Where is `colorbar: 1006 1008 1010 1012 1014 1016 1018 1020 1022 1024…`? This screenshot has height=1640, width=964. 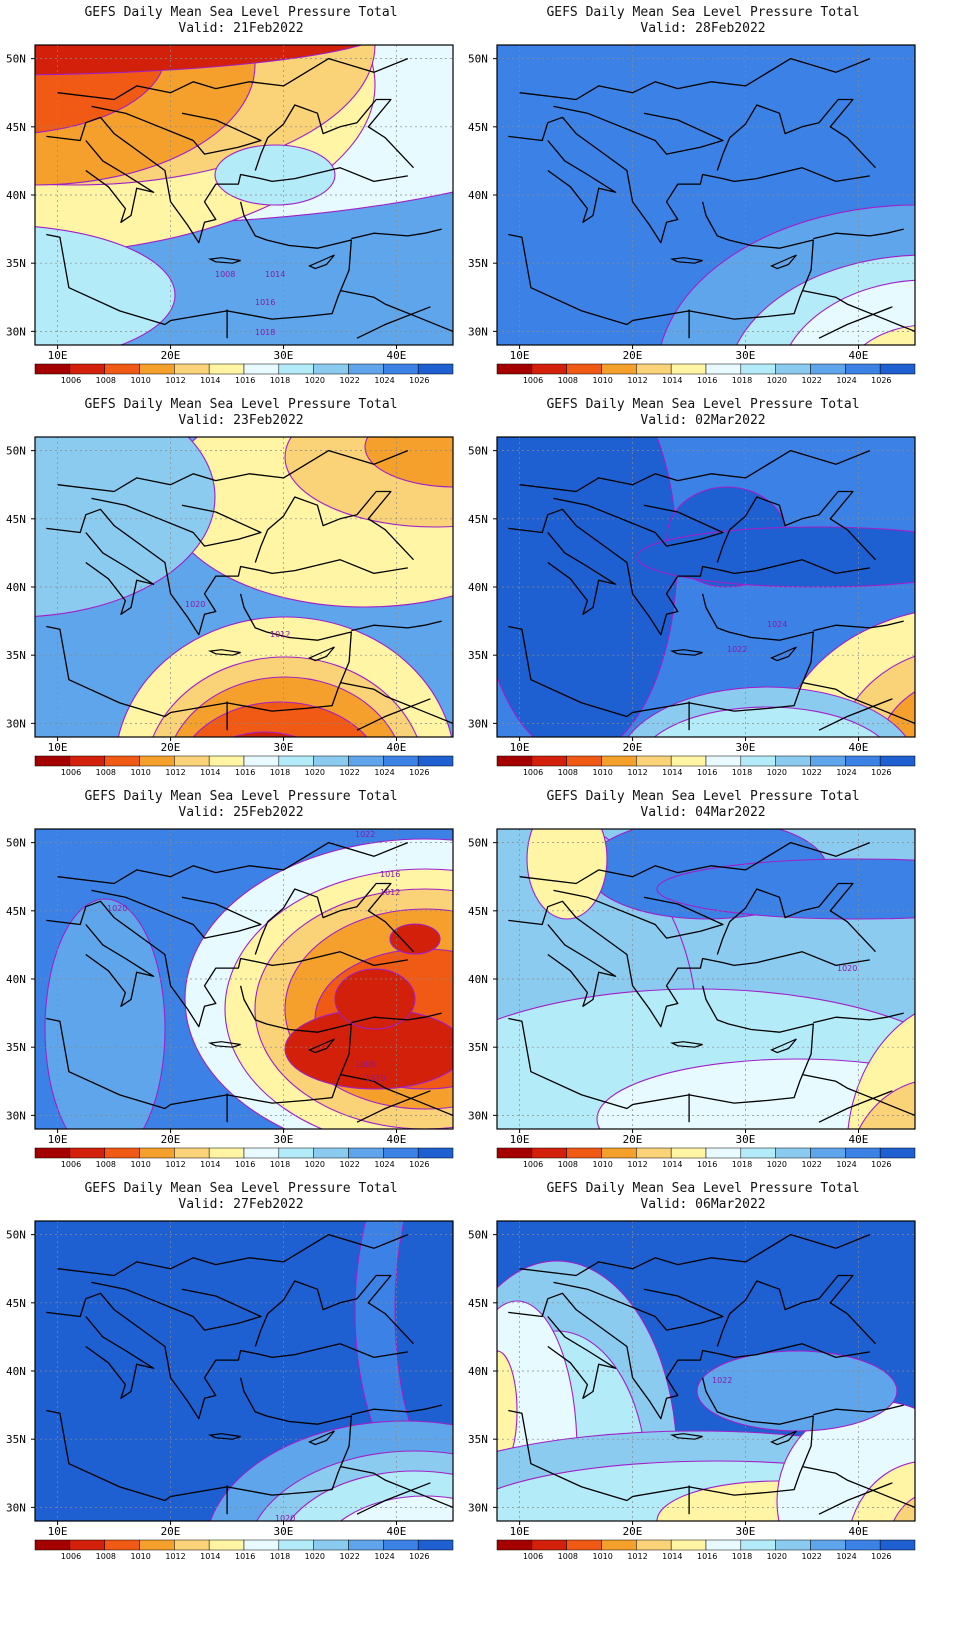
colorbar: 1006 1008 1010 1012 1014 1016 1018 1020 1022 1024… is located at coordinates (244, 1158).